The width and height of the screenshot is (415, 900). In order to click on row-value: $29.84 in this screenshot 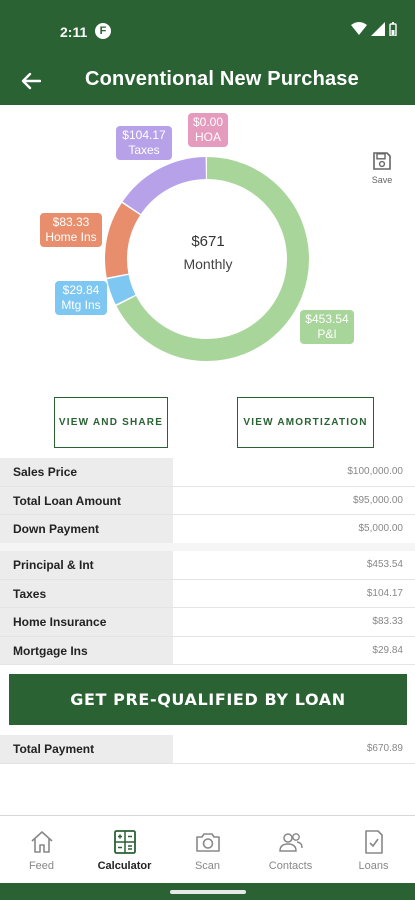, I will do `click(294, 650)`.